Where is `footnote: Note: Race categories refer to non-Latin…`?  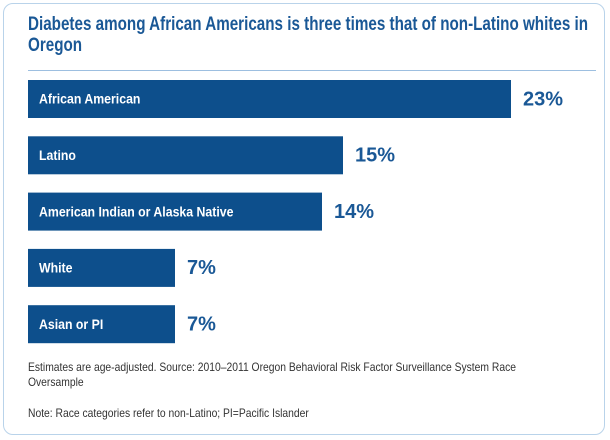 footnote: Note: Race categories refer to non-Latin… is located at coordinates (168, 413).